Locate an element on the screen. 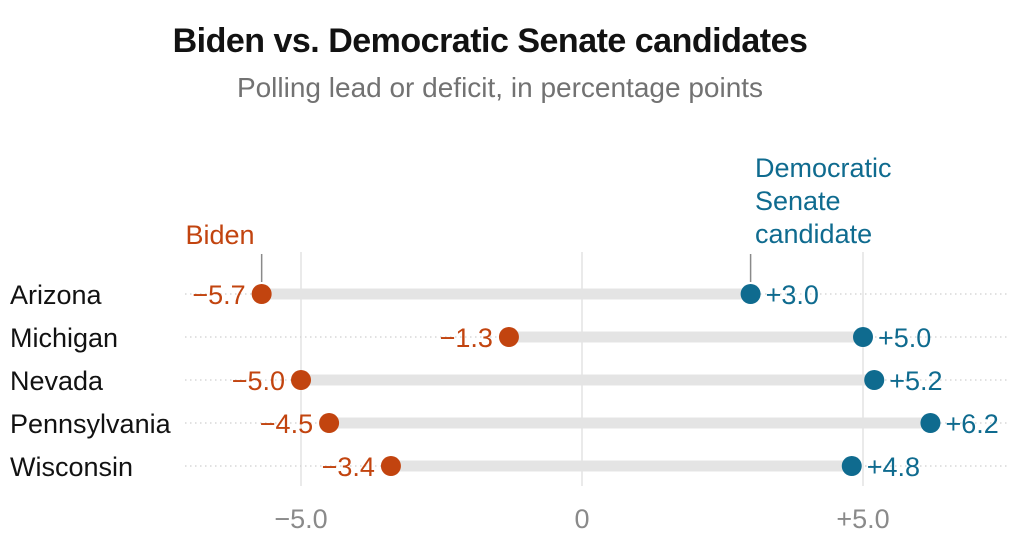 Image resolution: width=1024 pixels, height=538 pixels. category-label: Arizona is located at coordinates (56, 295).